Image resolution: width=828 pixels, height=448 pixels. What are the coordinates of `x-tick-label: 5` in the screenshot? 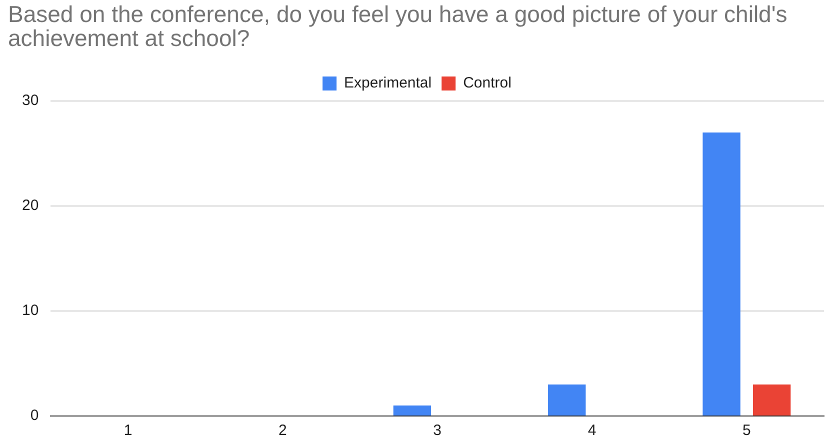 It's located at (746, 431).